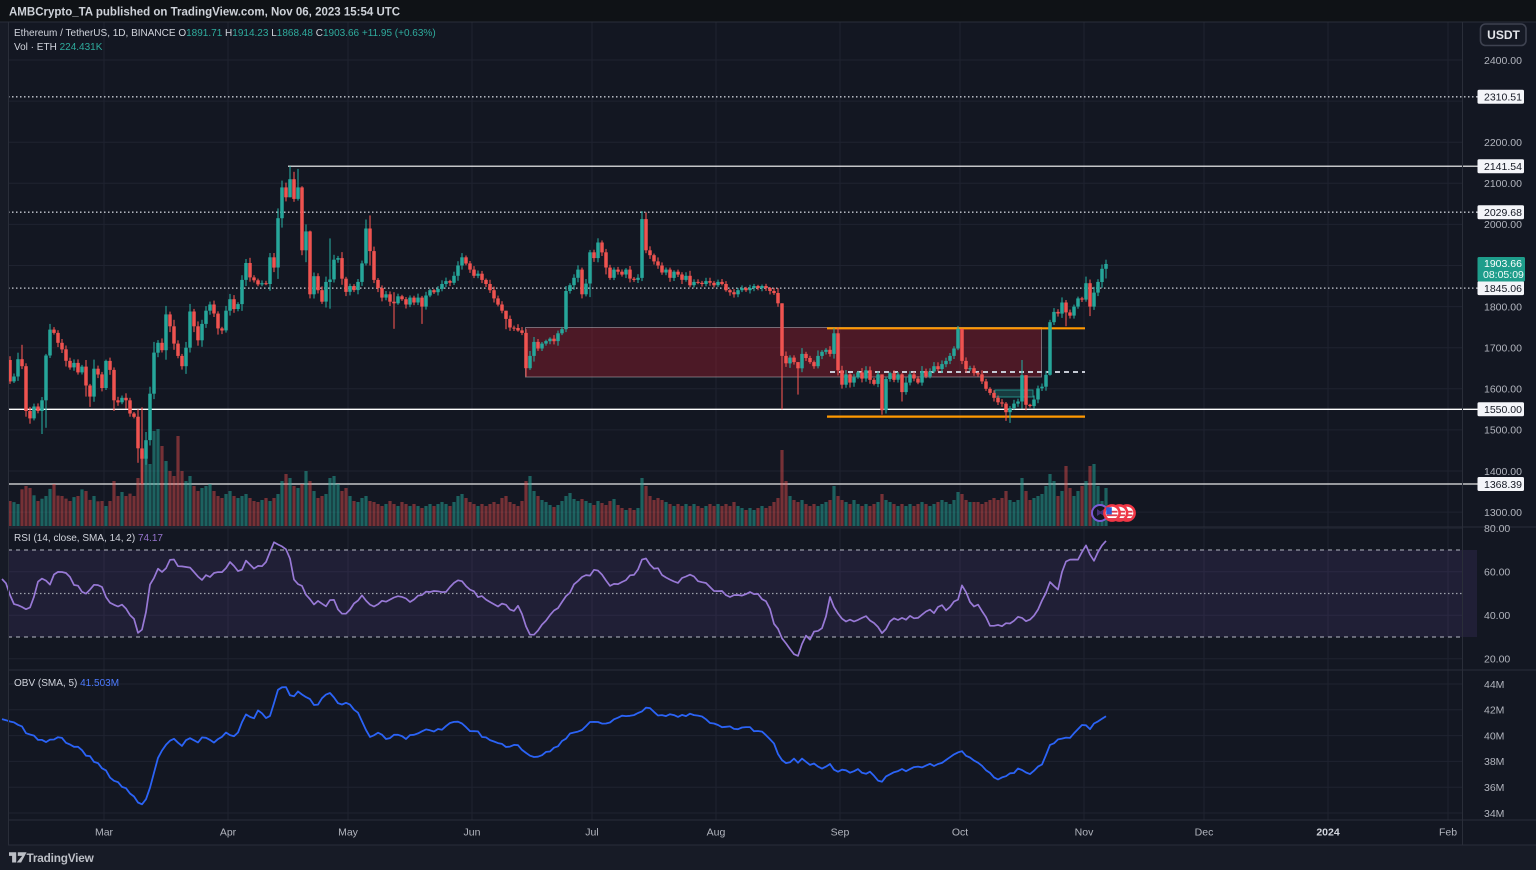 This screenshot has height=870, width=1536. Describe the element at coordinates (1503, 472) in the screenshot. I see `svg-text: 1400.00` at that location.